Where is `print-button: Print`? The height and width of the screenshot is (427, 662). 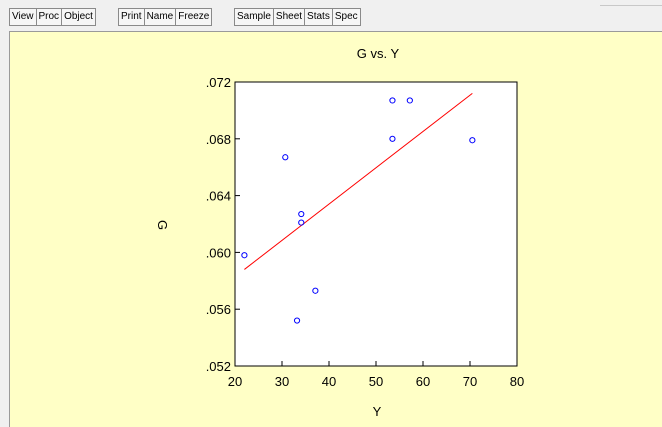 print-button: Print is located at coordinates (131, 17).